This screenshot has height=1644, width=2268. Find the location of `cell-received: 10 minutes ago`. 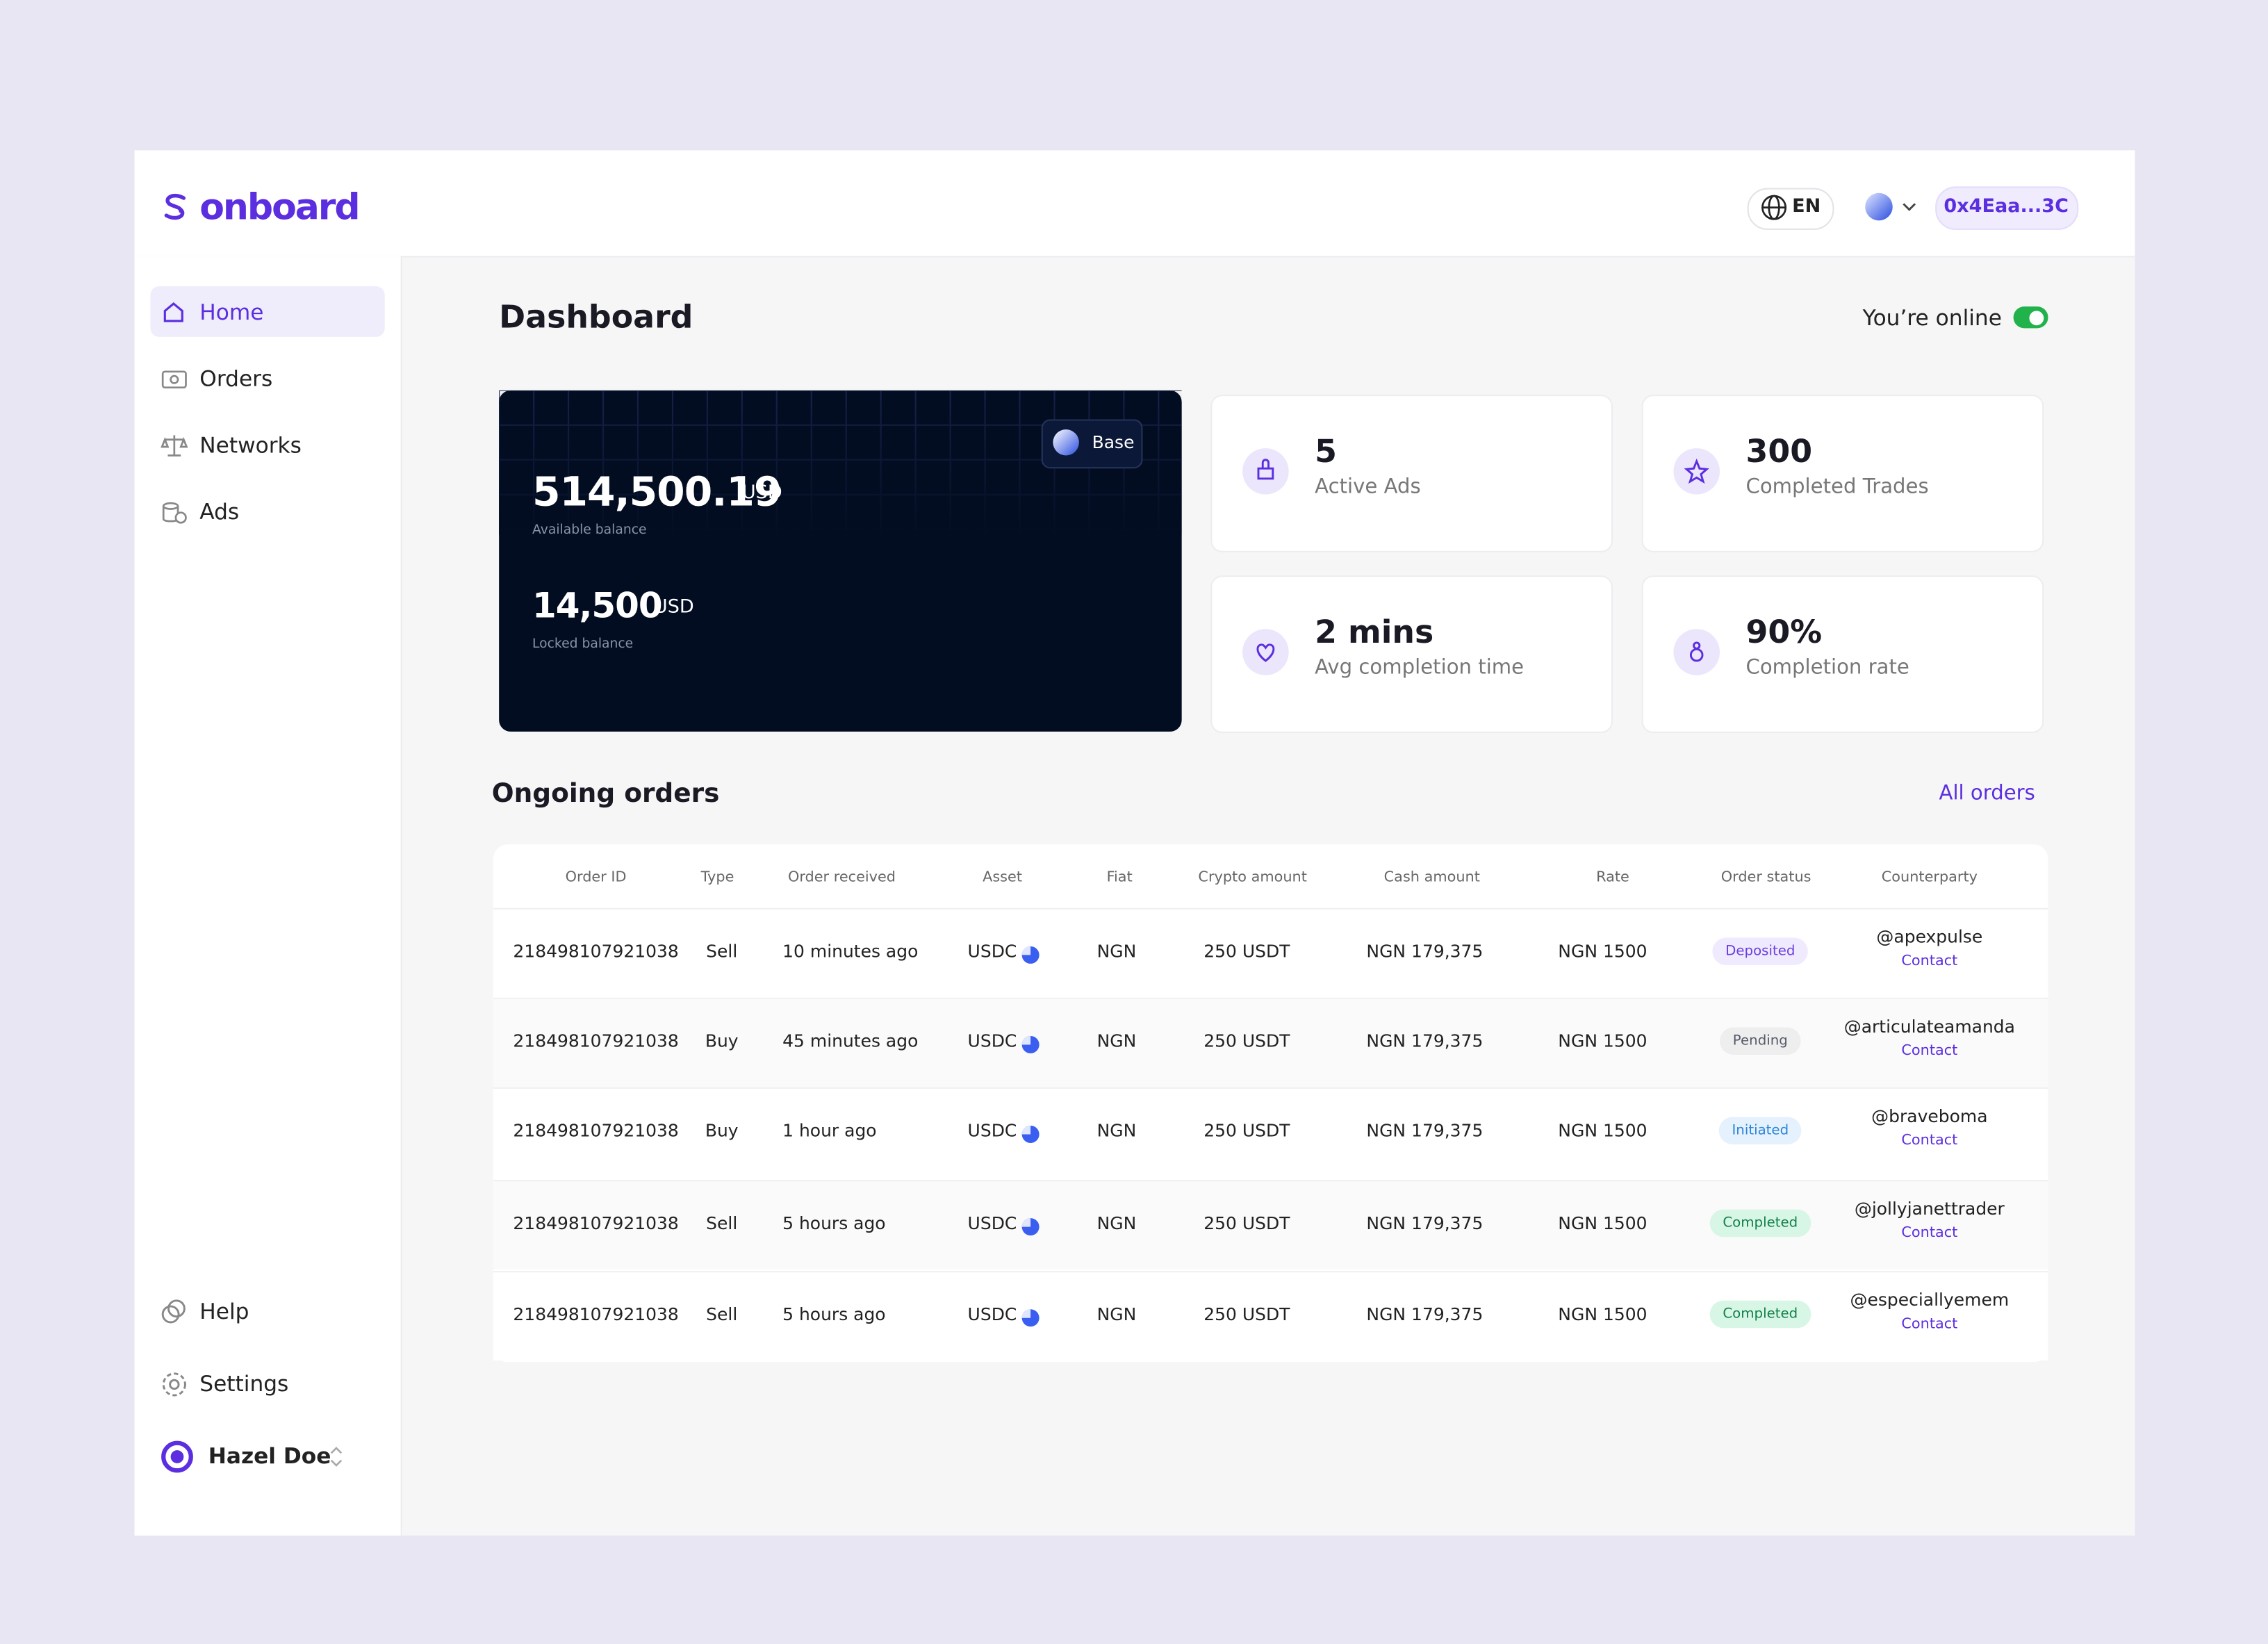

cell-received: 10 minutes ago is located at coordinates (850, 951).